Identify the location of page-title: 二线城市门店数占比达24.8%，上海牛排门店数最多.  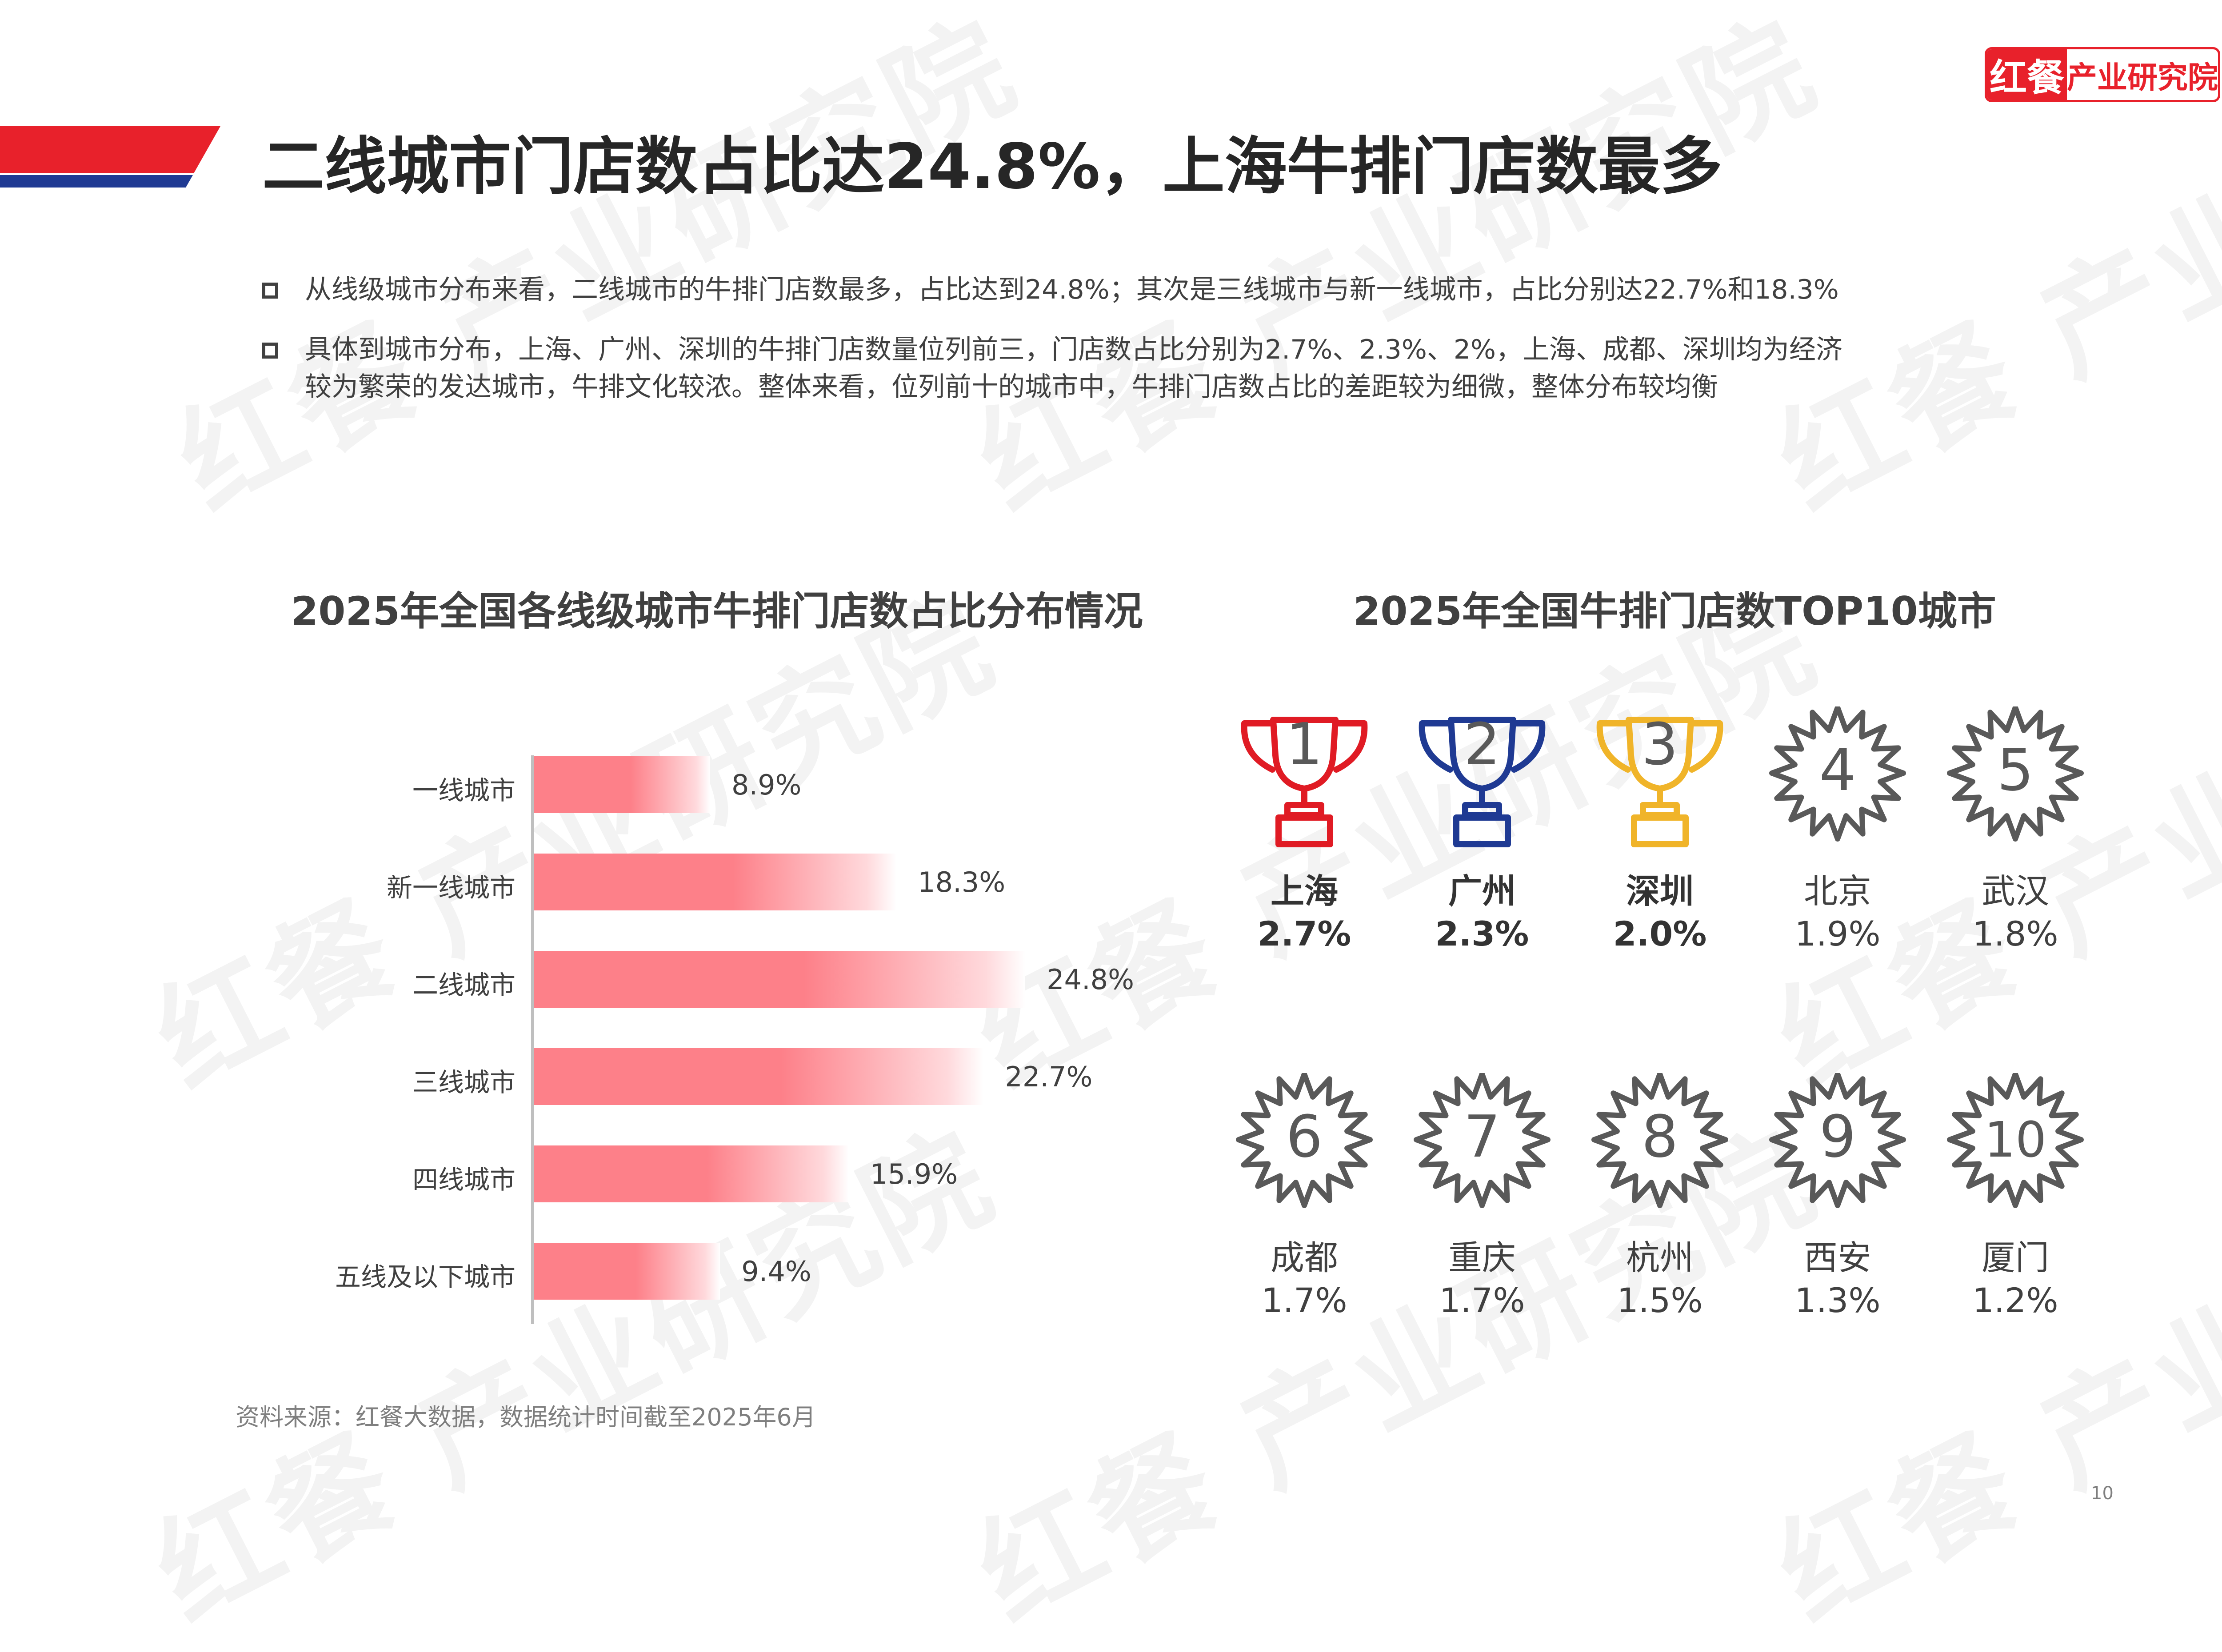
(992, 167).